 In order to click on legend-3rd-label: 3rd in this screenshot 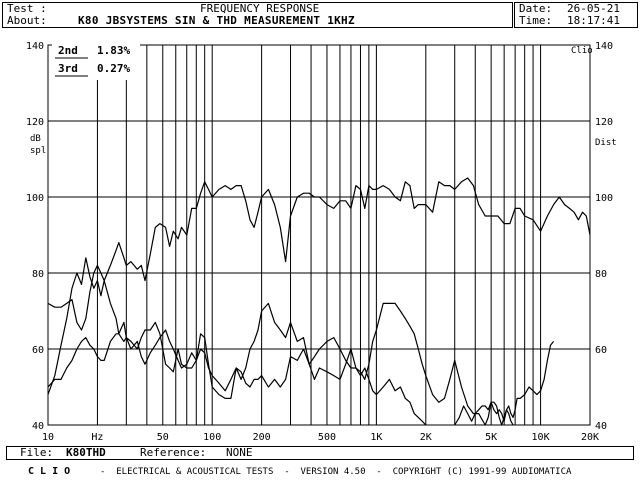, I will do `click(68, 68)`.